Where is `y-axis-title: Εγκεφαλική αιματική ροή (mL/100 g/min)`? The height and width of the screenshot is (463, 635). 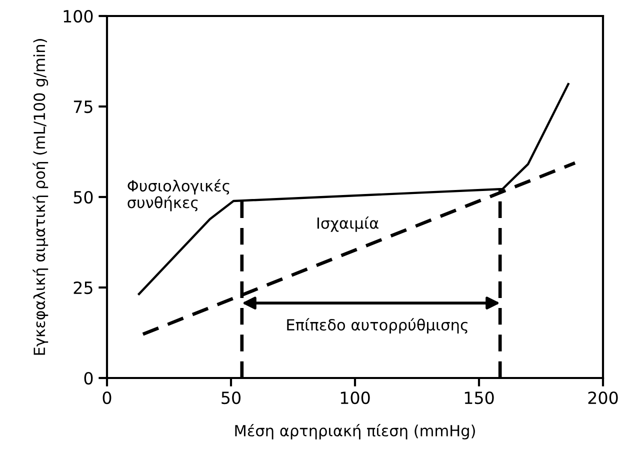
y-axis-title: Εγκεφαλική αιματική ροή (mL/100 g/min) is located at coordinates (40, 197).